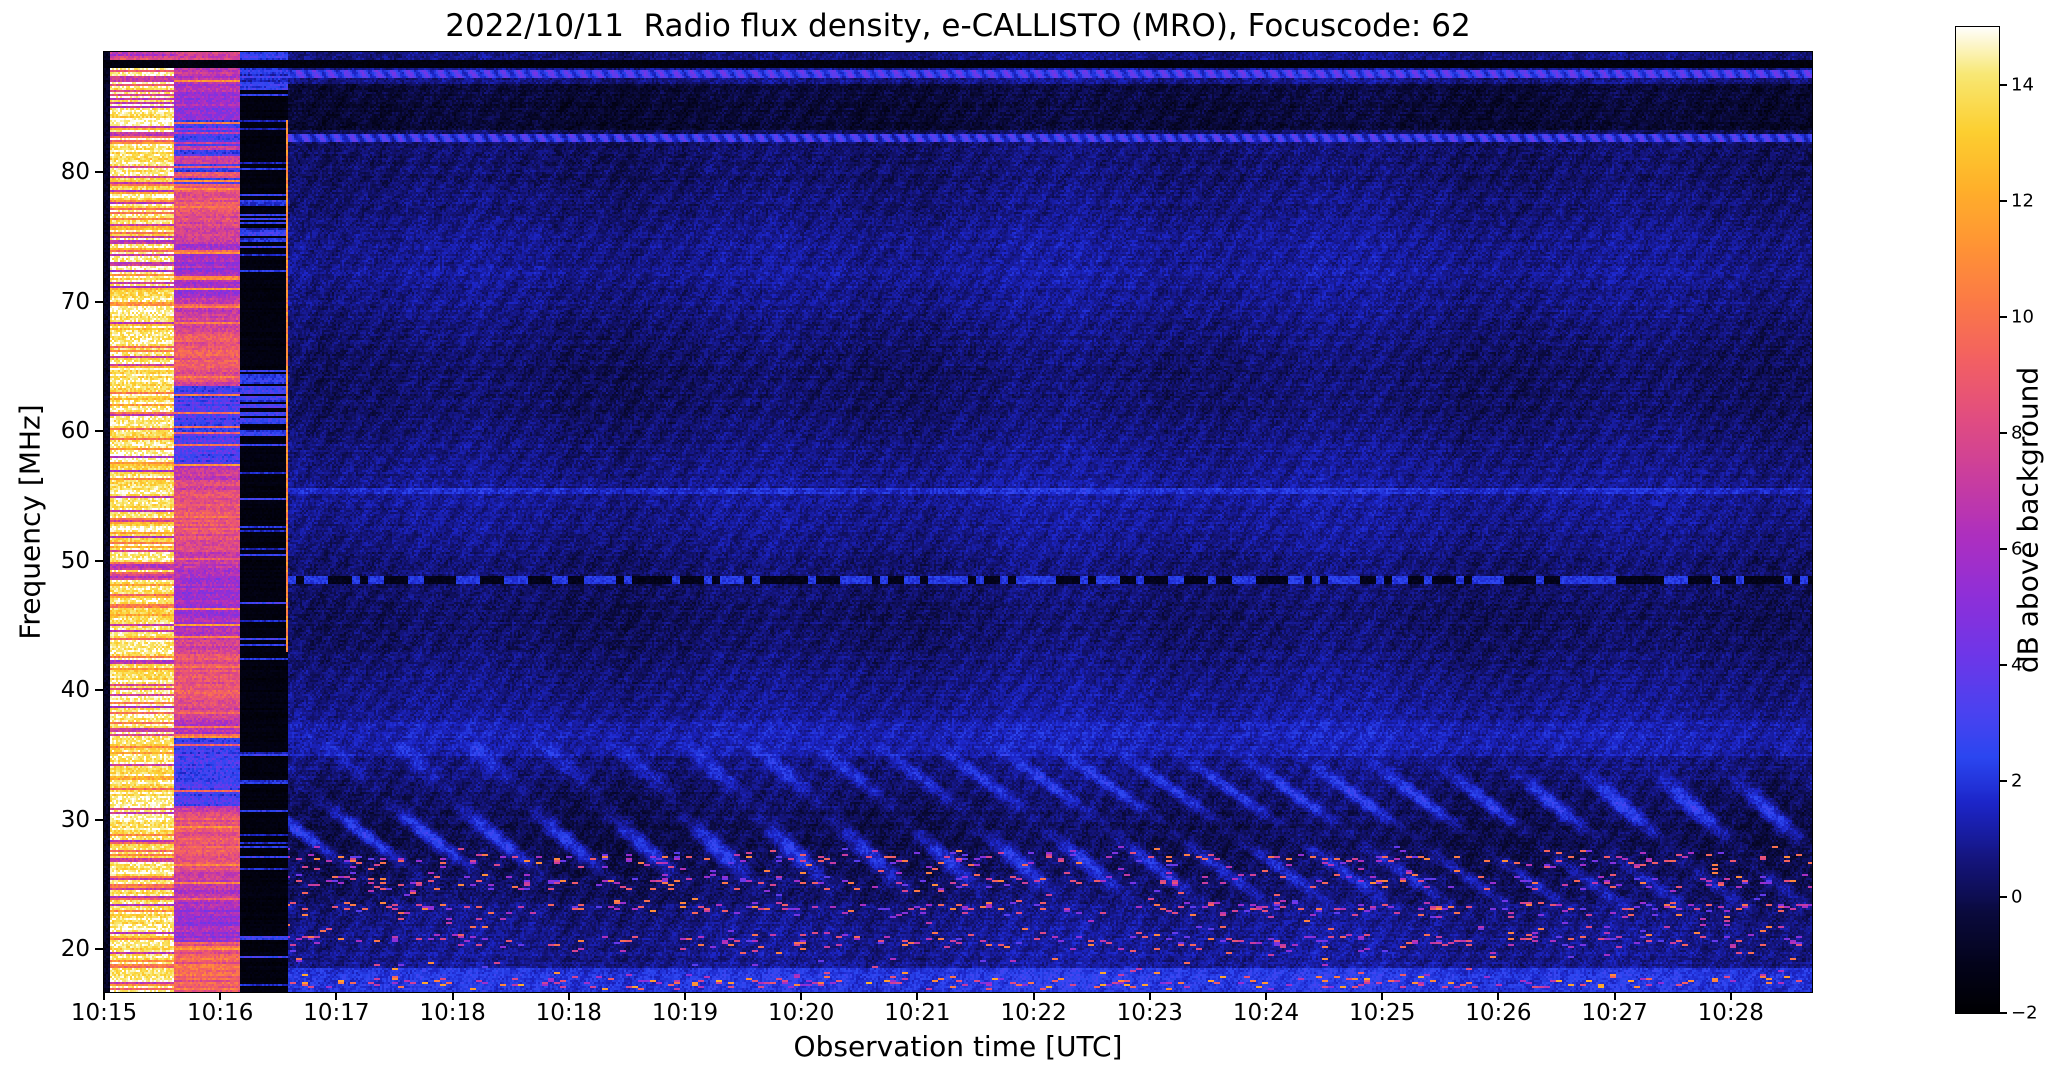 The height and width of the screenshot is (1067, 2047). I want to click on x-tick-label: 10:21, so click(917, 1013).